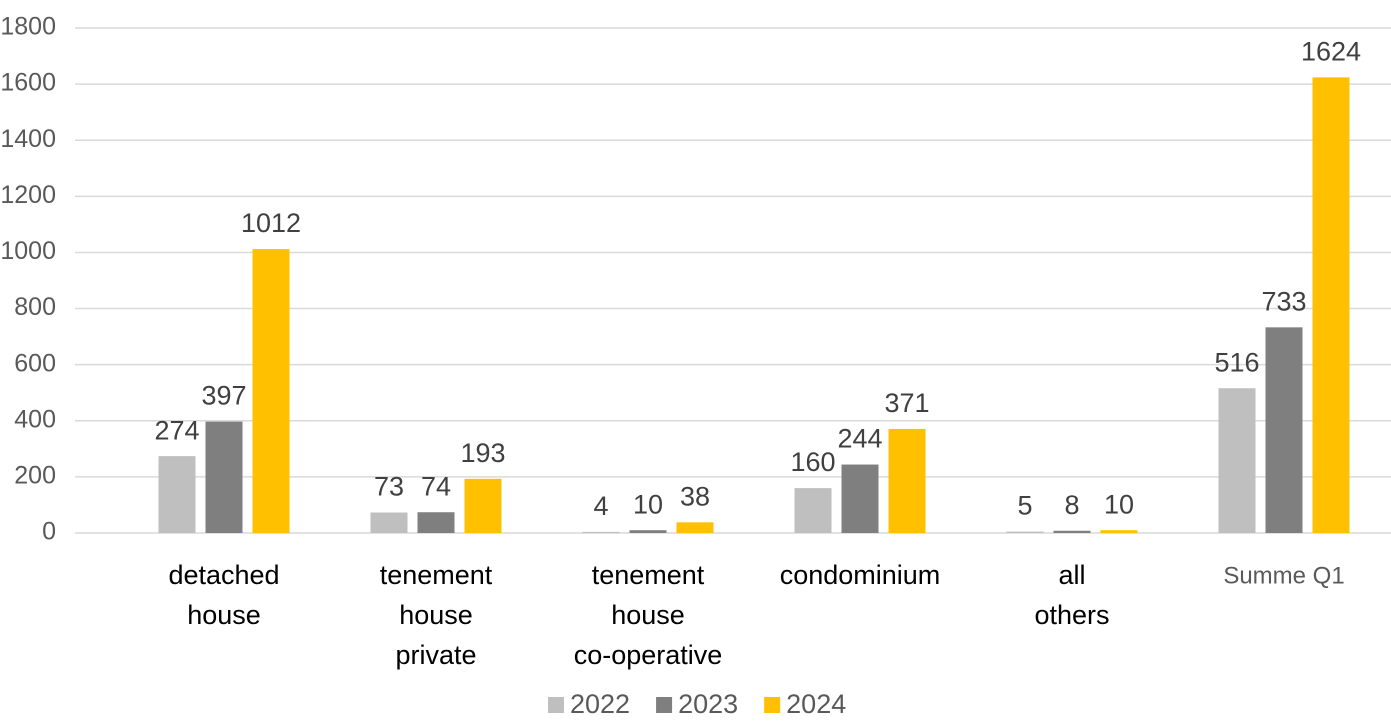  Describe the element at coordinates (708, 704) in the screenshot. I see `legend-label: 2023` at that location.